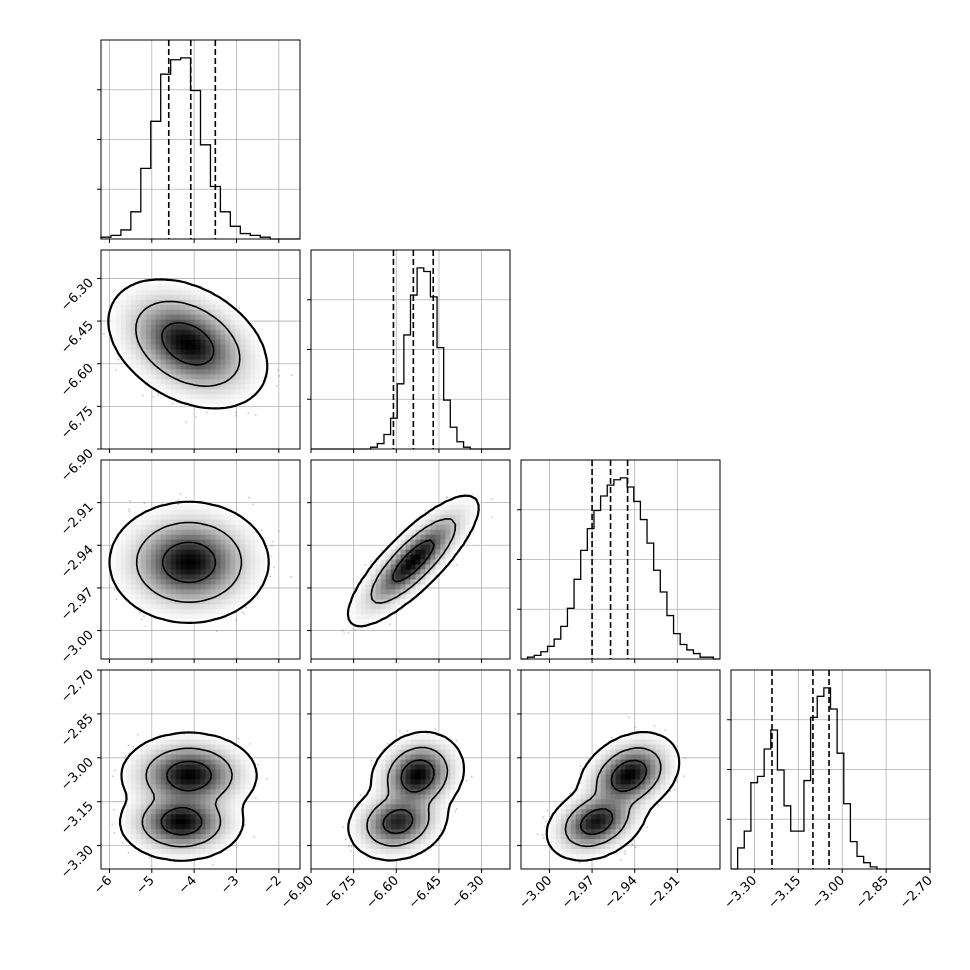 This screenshot has width=970, height=970. What do you see at coordinates (613, 661) in the screenshot?
I see `x-axis-ticks` at bounding box center [613, 661].